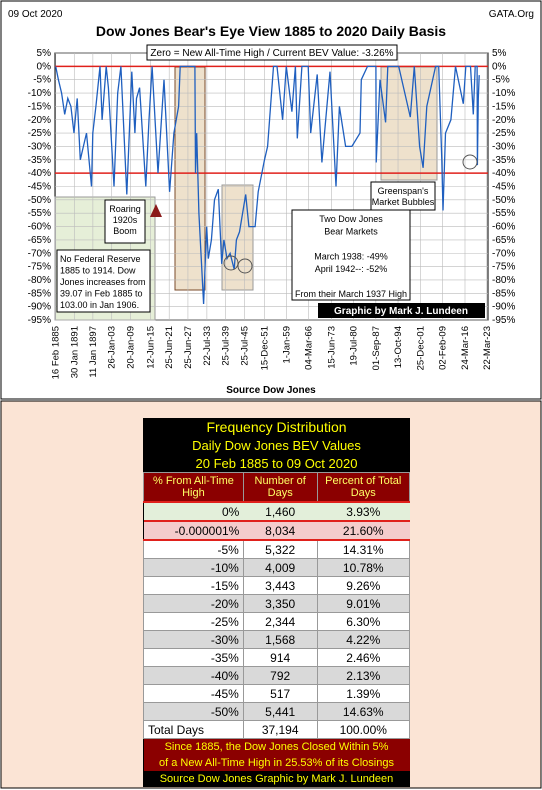 This screenshot has width=542, height=790. Describe the element at coordinates (363, 530) in the screenshot. I see `cell: 21.60%` at that location.